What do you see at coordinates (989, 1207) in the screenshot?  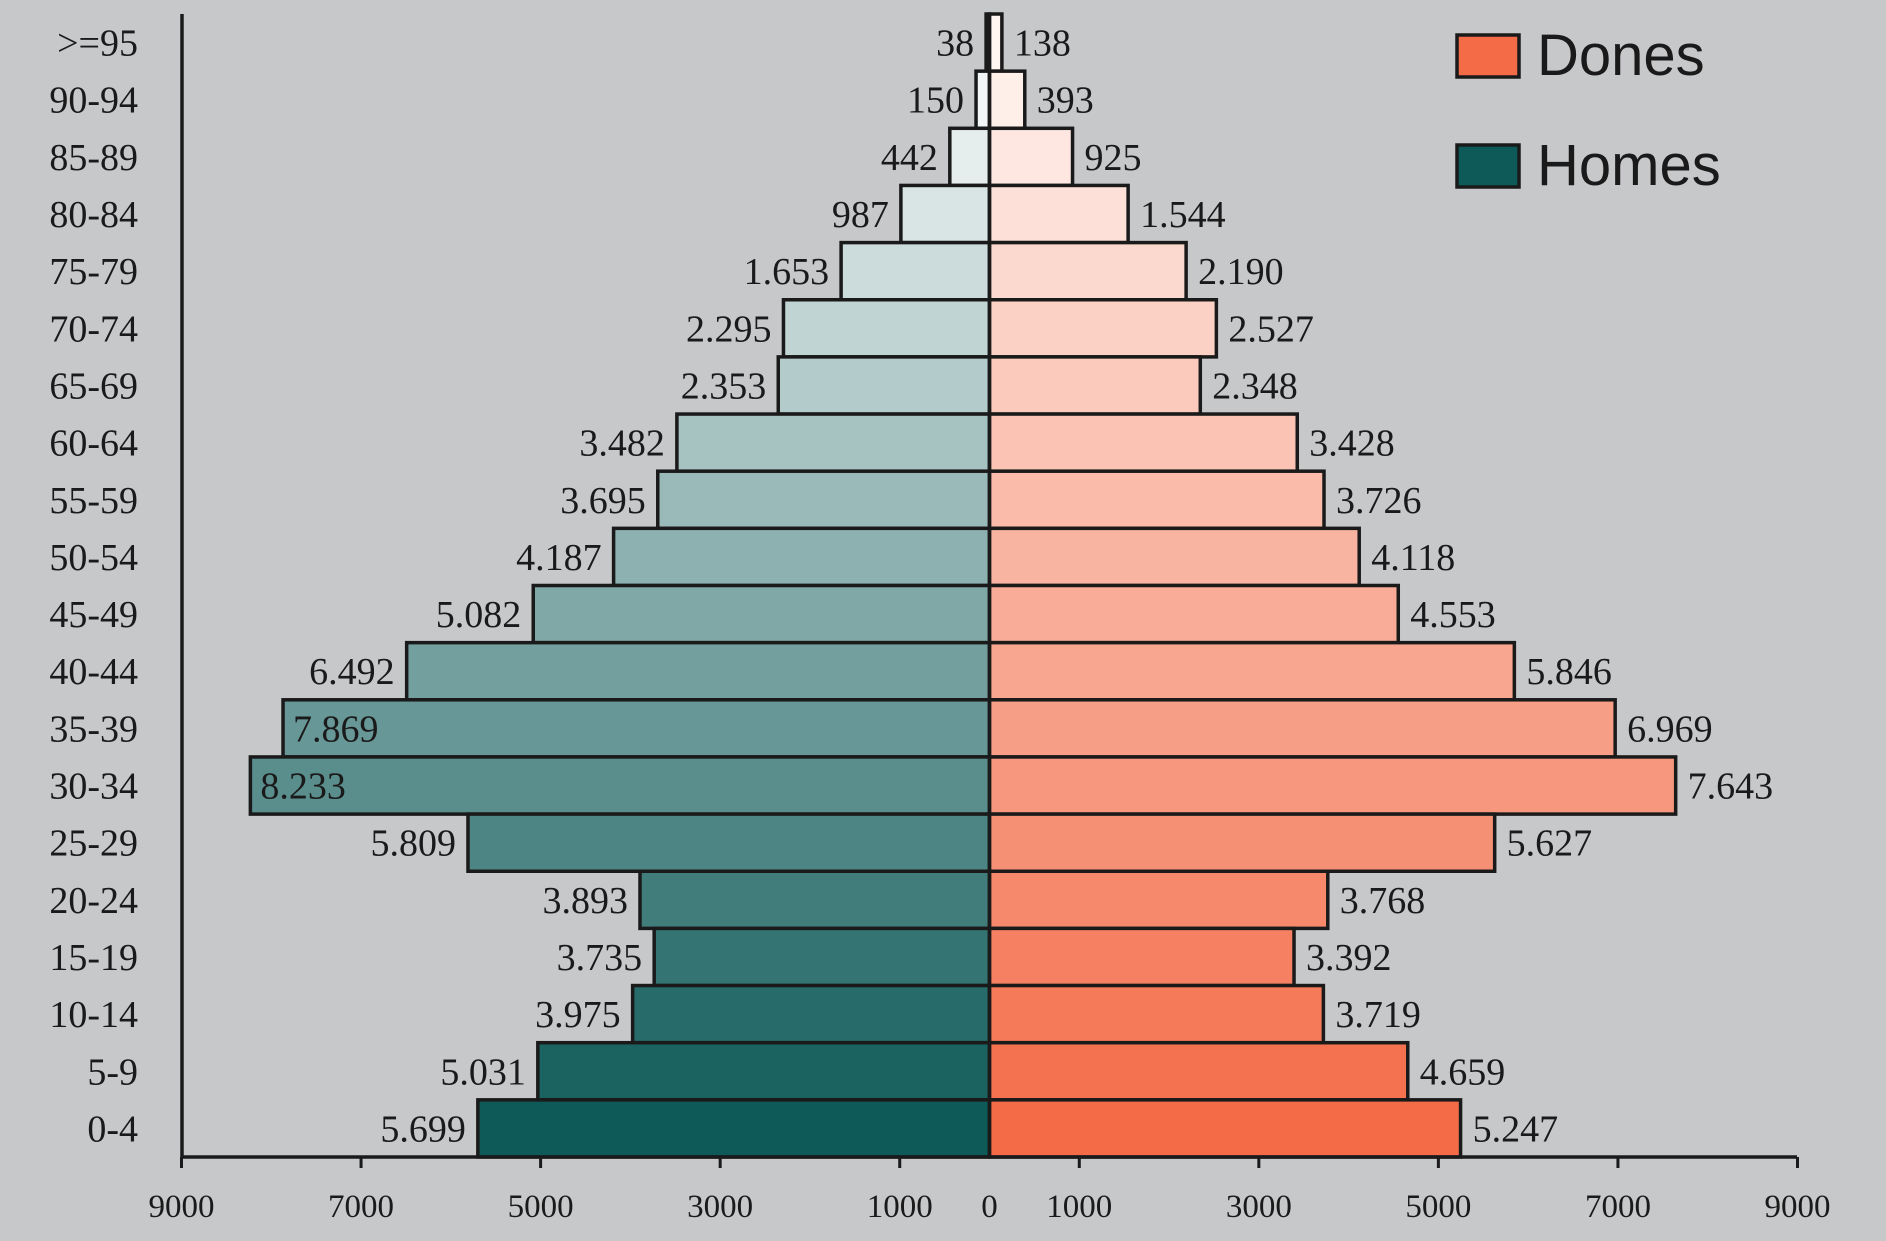 I see `x-tick-label: 0` at bounding box center [989, 1207].